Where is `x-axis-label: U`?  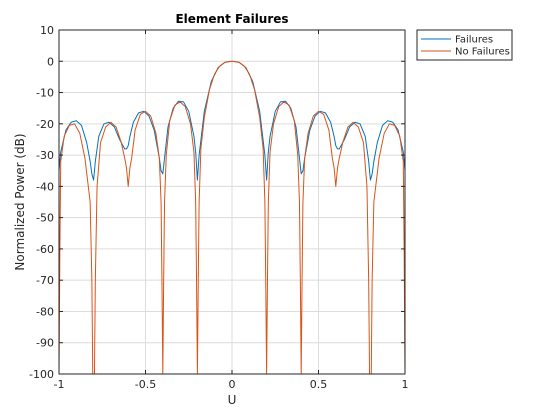
x-axis-label: U is located at coordinates (232, 400).